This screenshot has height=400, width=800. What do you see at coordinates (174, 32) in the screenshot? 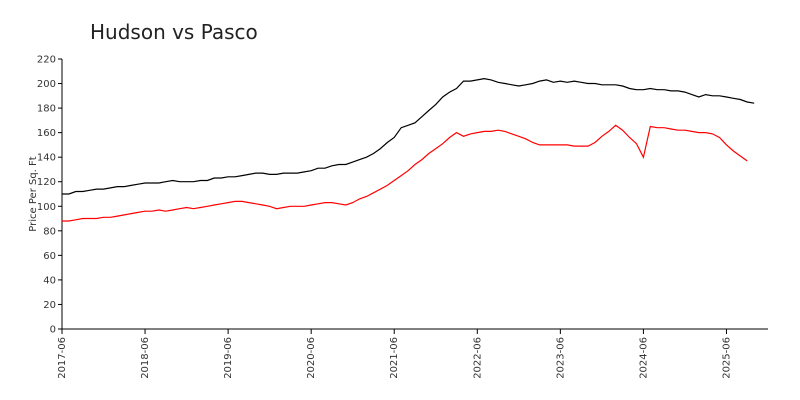
I see `chart-title: Hudson vs Pasco` at bounding box center [174, 32].